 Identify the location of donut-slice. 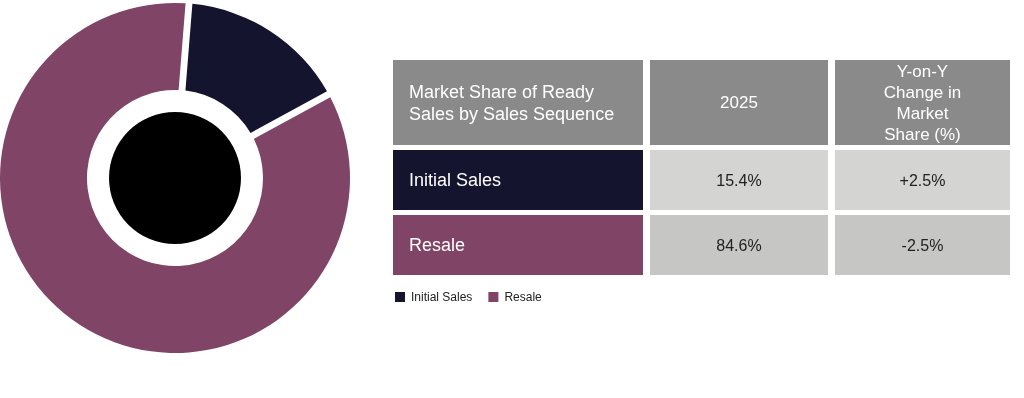
(256, 68).